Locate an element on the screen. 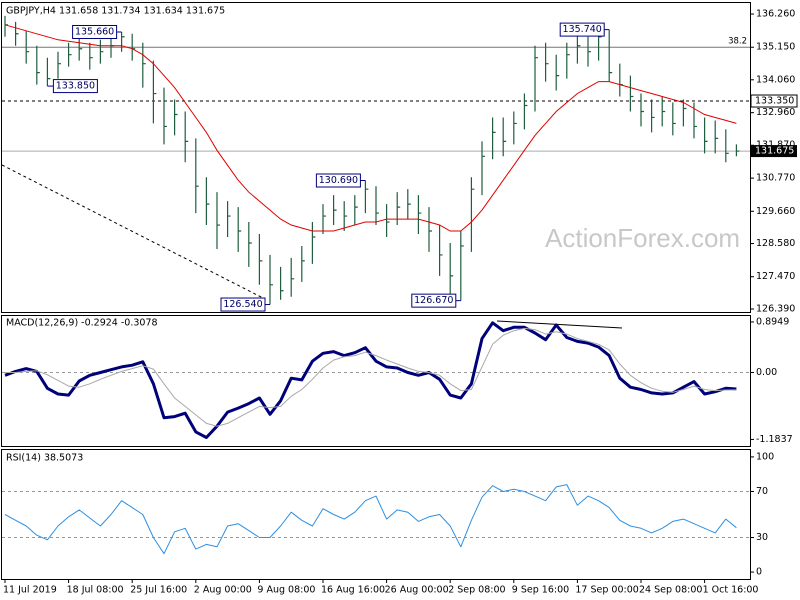  level-label: 133.350 is located at coordinates (774, 101).